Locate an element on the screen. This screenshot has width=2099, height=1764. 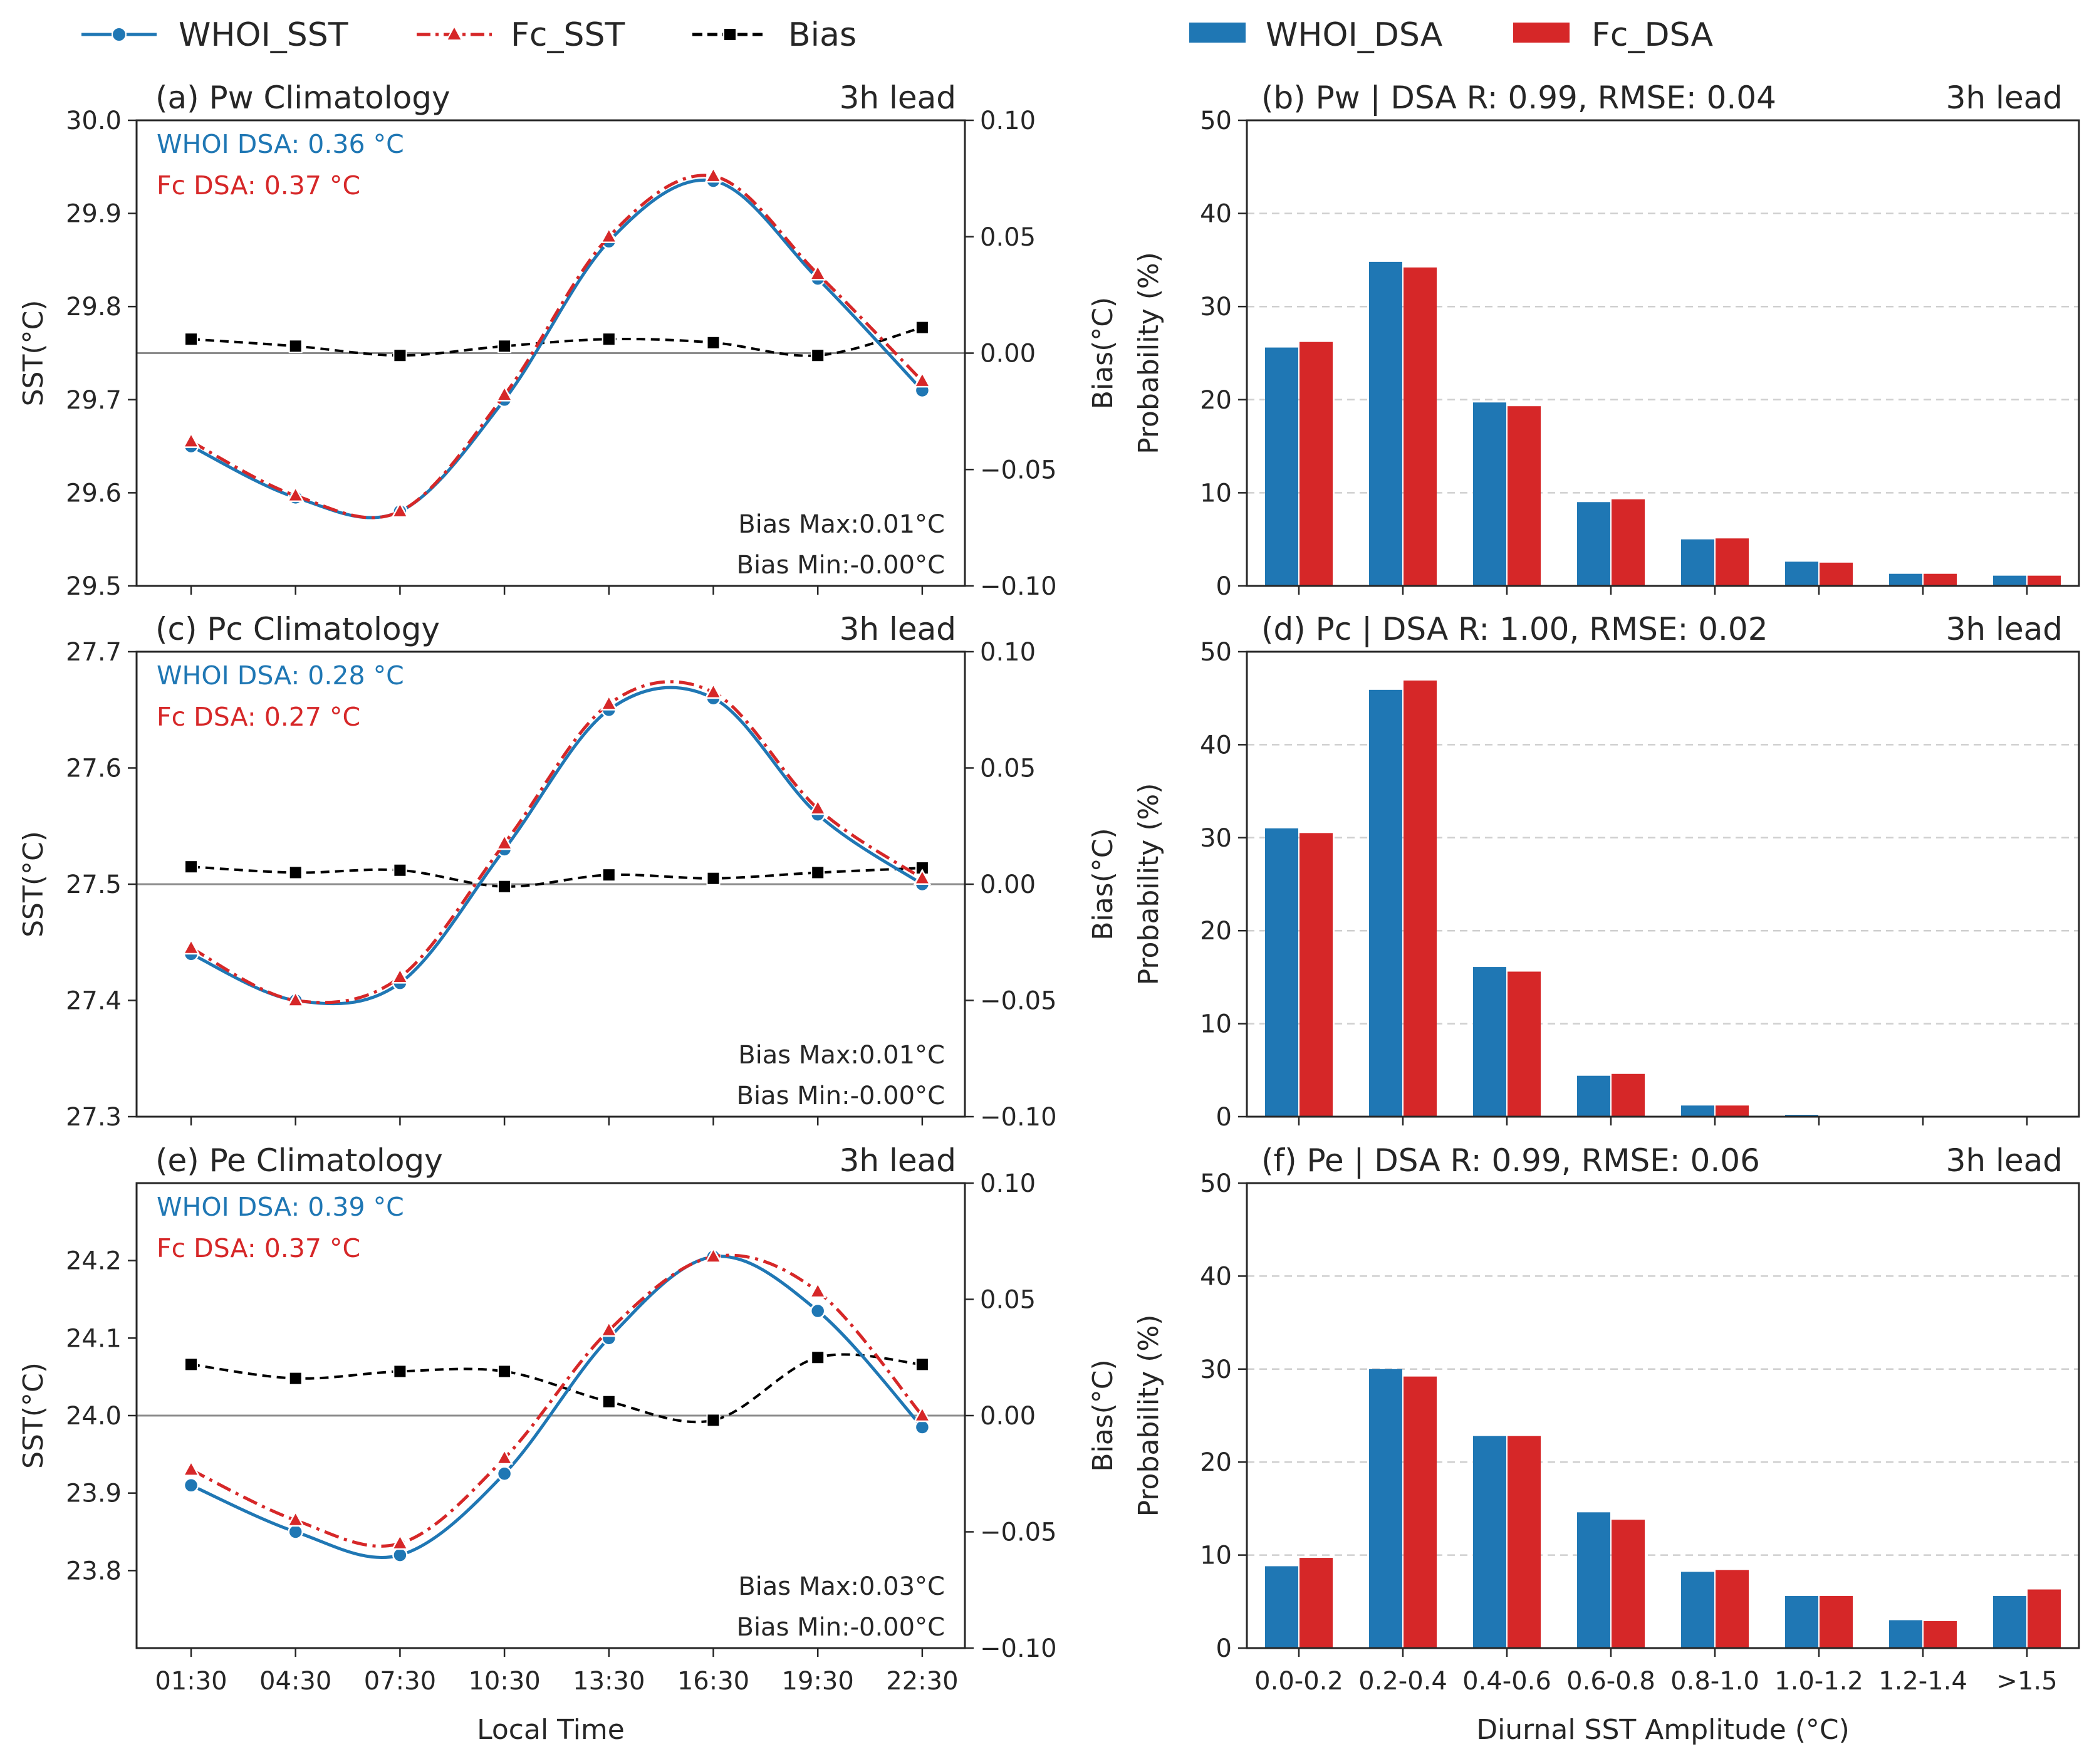
y-tick-label: 27.6 is located at coordinates (94, 768).